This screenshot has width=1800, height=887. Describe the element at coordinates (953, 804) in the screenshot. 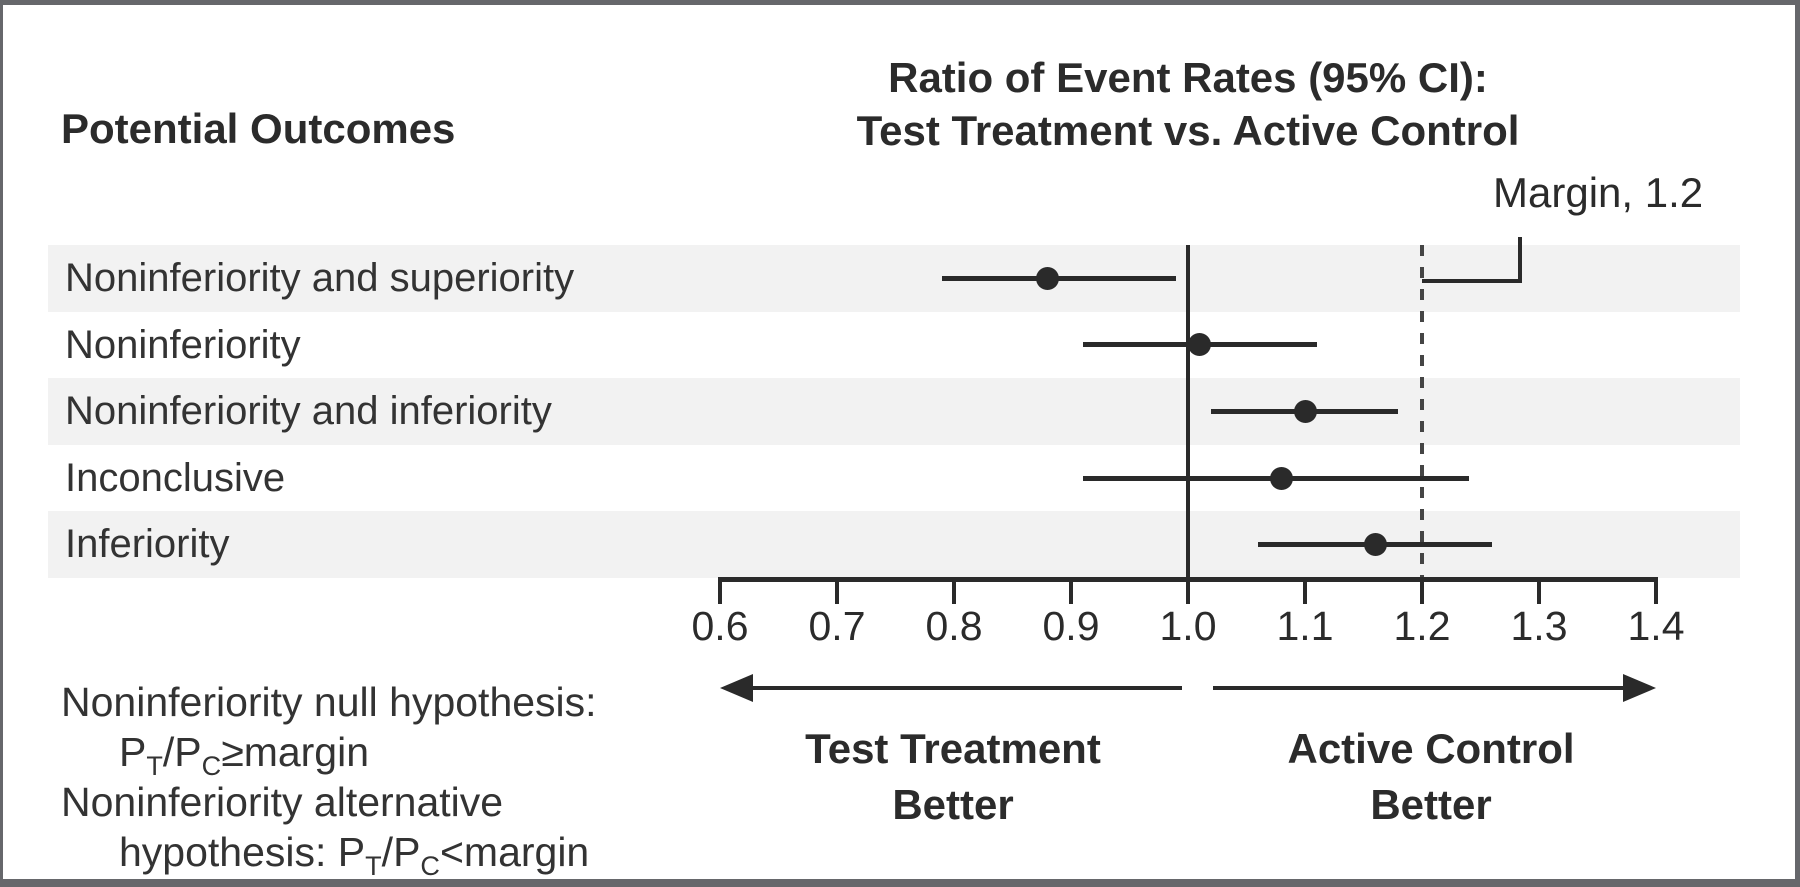

I see `left-arrow-label-line: Better` at that location.